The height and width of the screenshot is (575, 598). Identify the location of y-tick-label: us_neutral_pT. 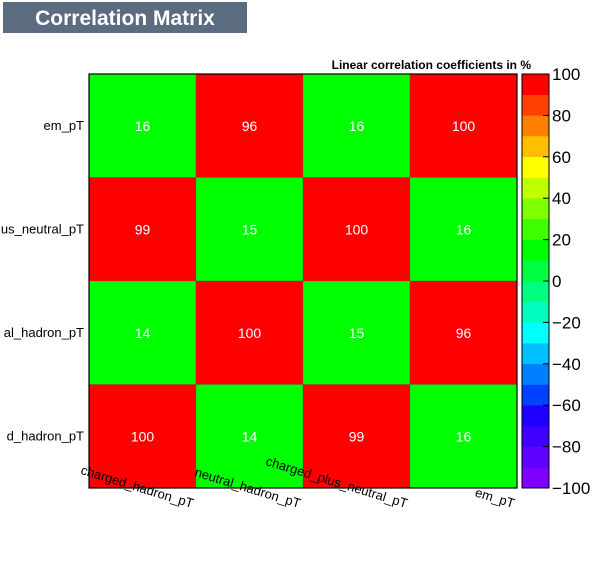
(42, 228).